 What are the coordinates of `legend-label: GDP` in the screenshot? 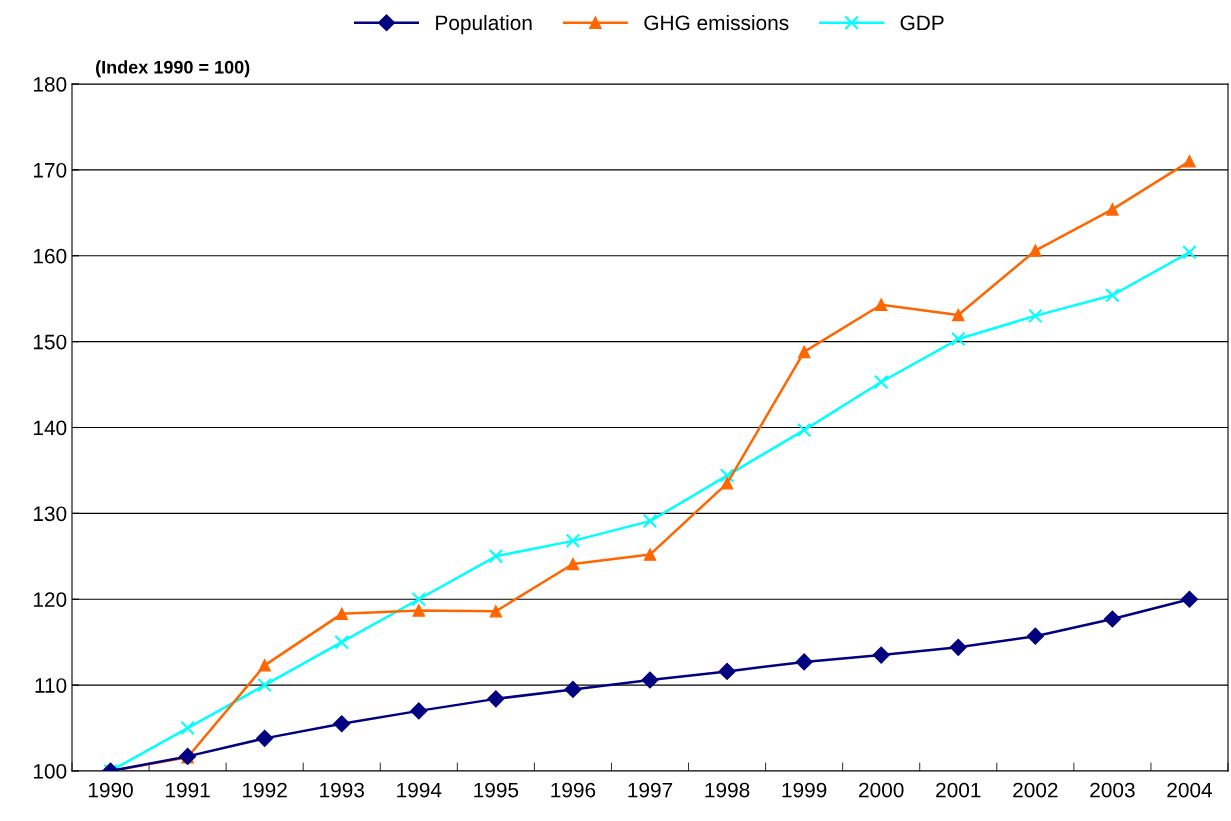 It's located at (922, 23).